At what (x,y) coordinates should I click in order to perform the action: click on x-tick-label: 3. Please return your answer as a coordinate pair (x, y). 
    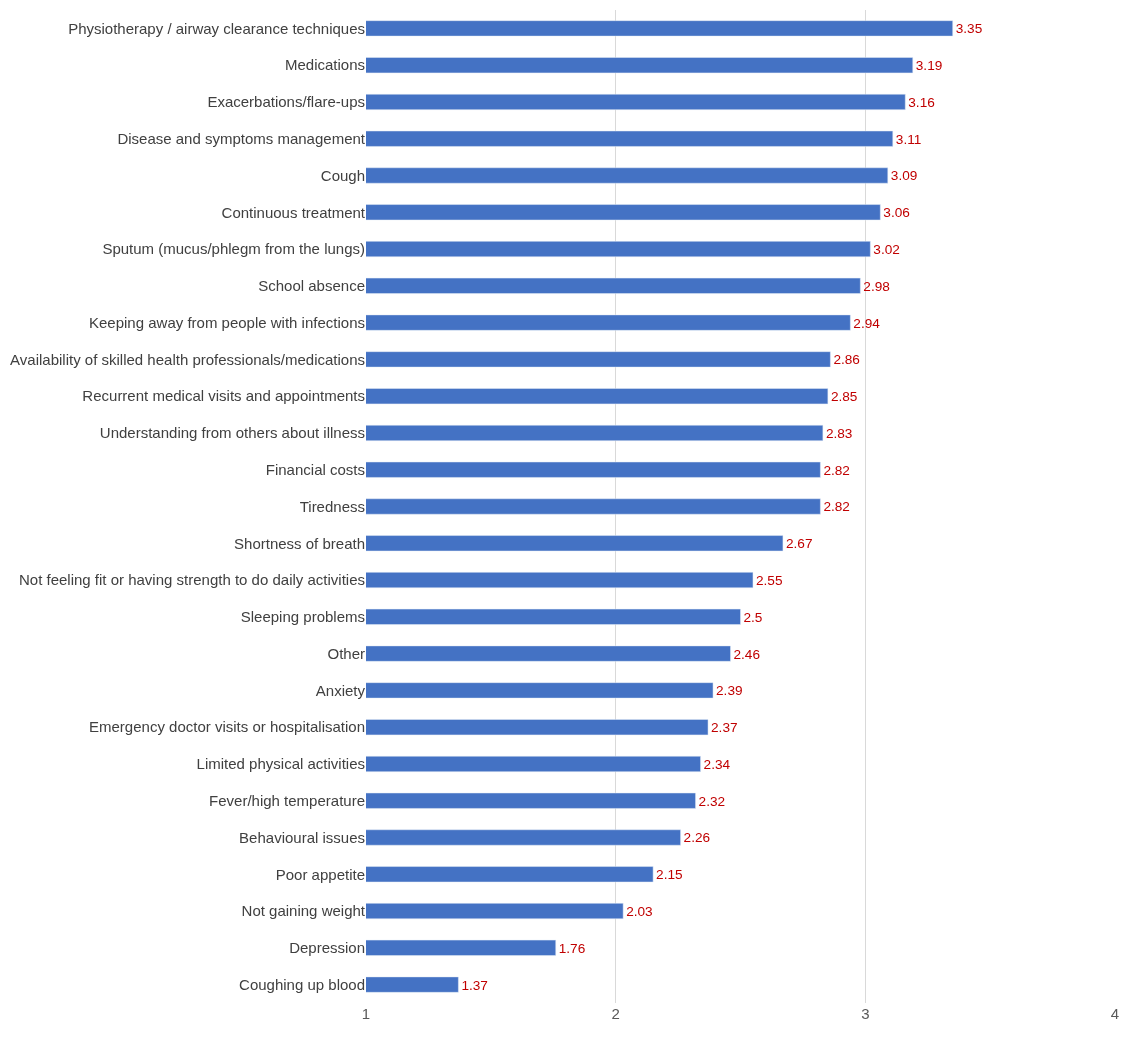
    Looking at the image, I should click on (865, 1013).